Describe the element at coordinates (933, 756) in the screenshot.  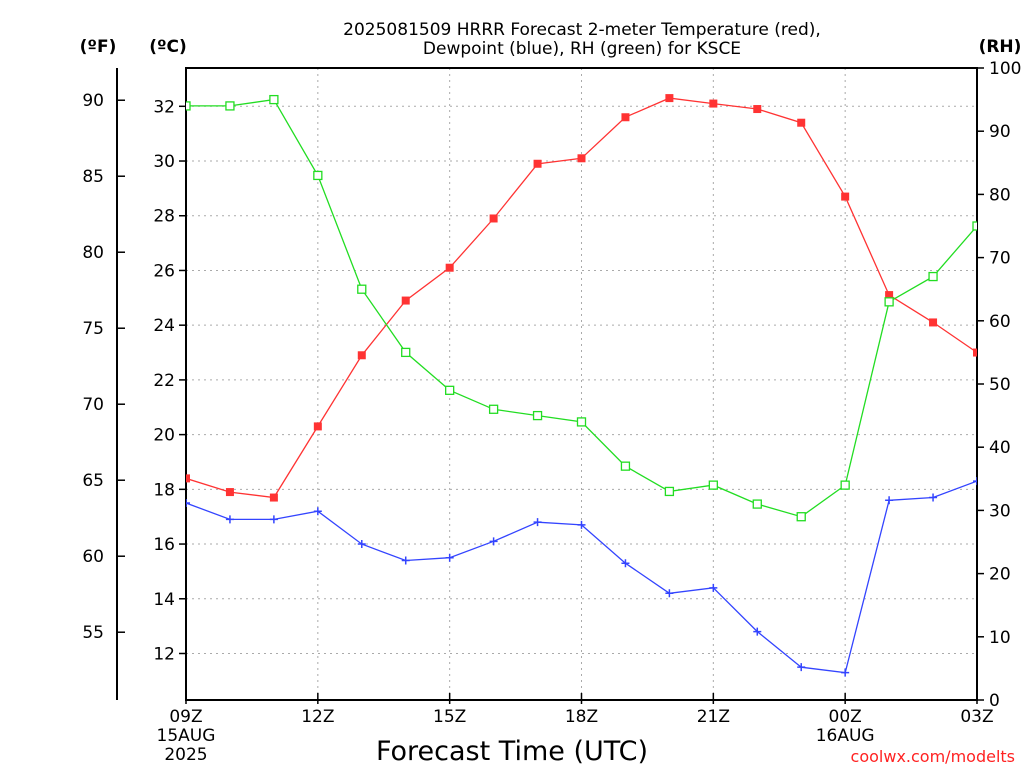
I see `credit-text: coolwx.com/modelts` at that location.